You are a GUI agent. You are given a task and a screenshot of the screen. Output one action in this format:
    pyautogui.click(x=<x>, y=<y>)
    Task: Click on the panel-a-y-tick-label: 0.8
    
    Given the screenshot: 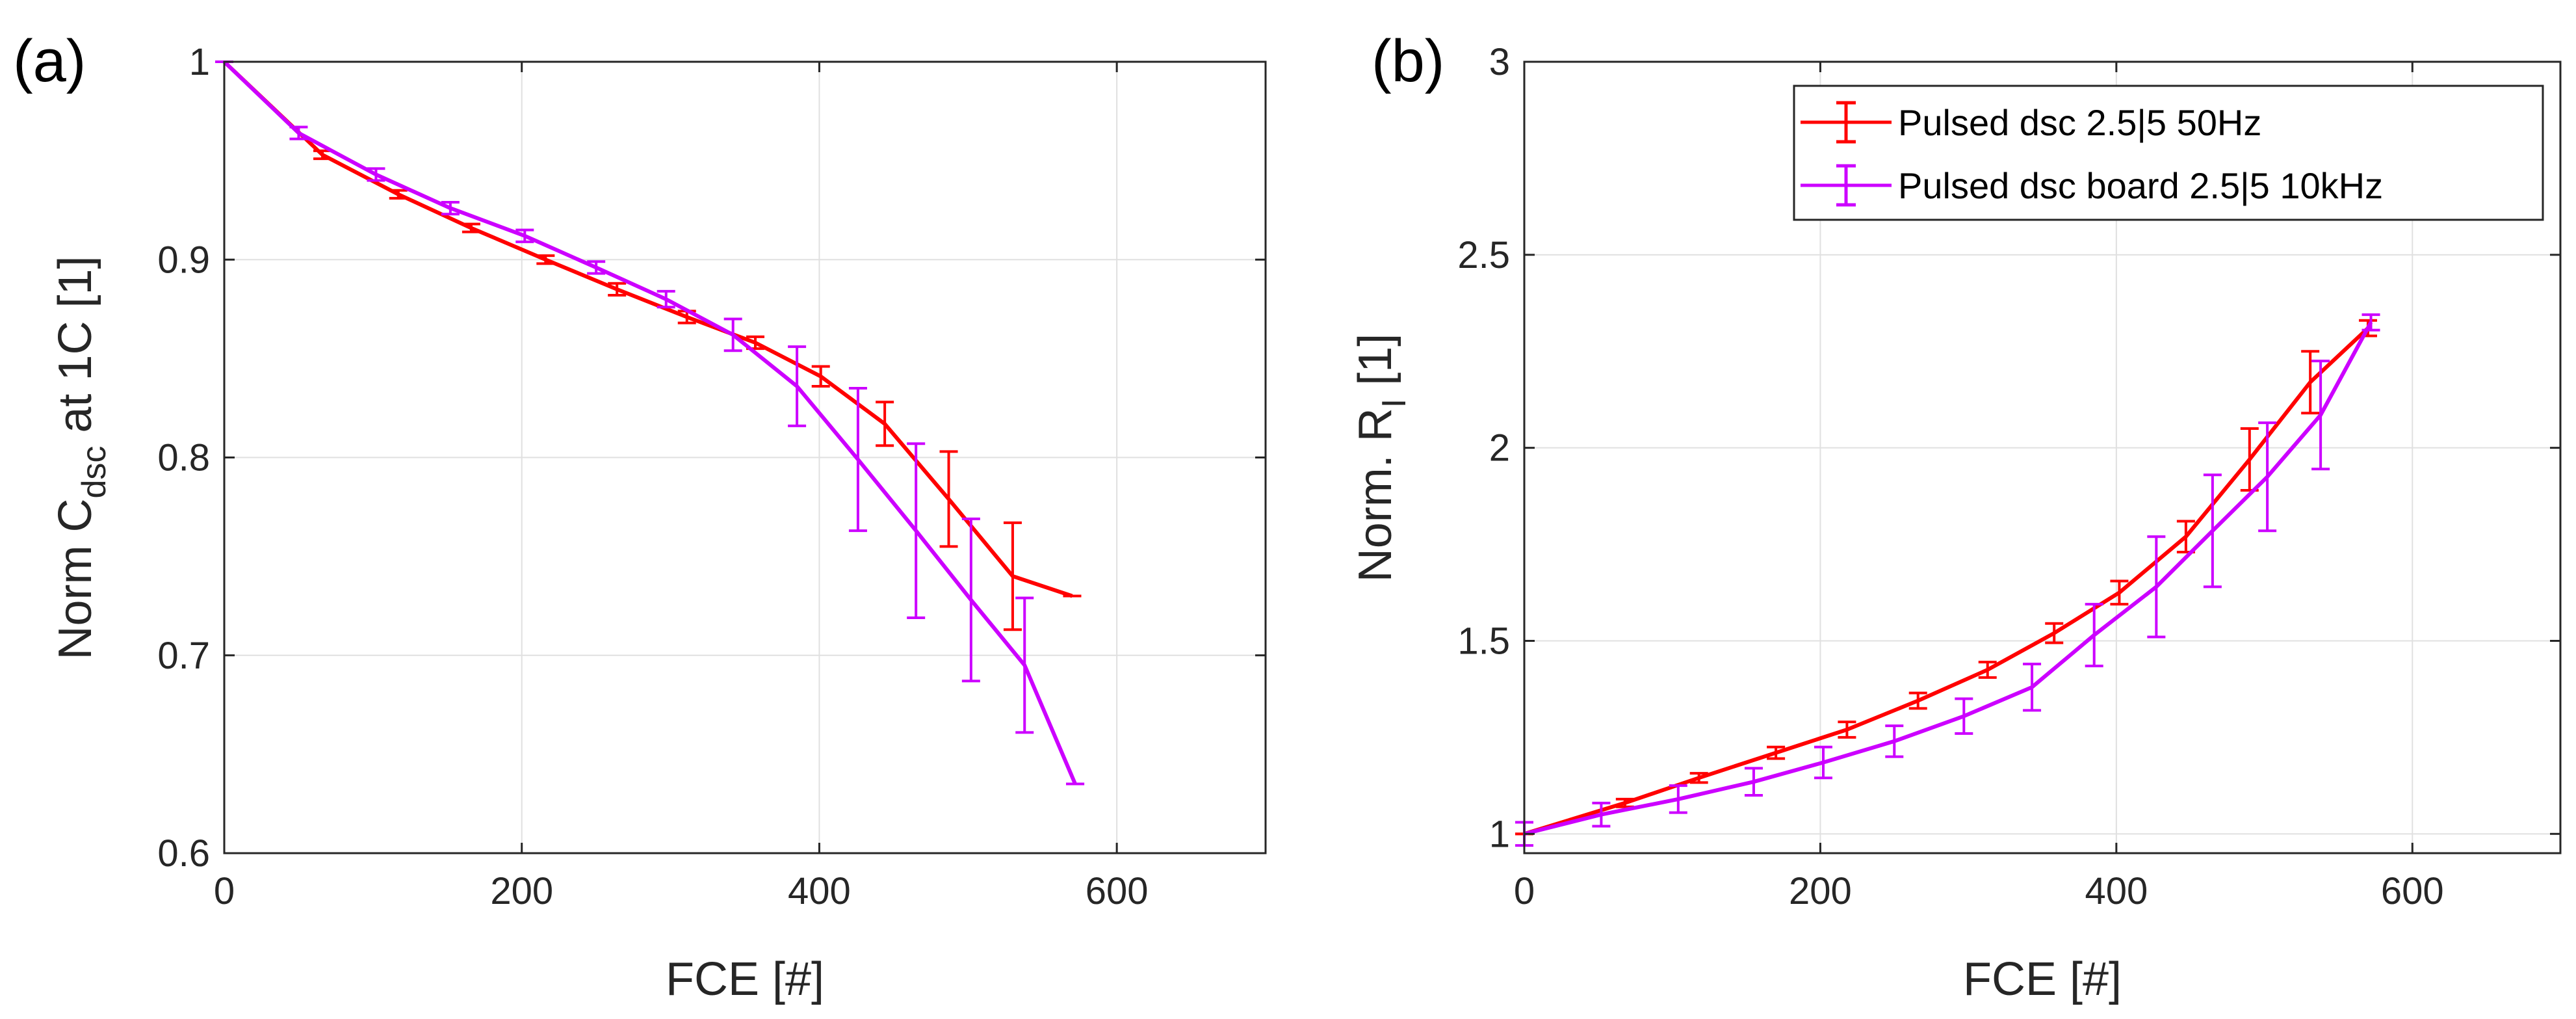 What is the action you would take?
    pyautogui.click(x=183, y=458)
    